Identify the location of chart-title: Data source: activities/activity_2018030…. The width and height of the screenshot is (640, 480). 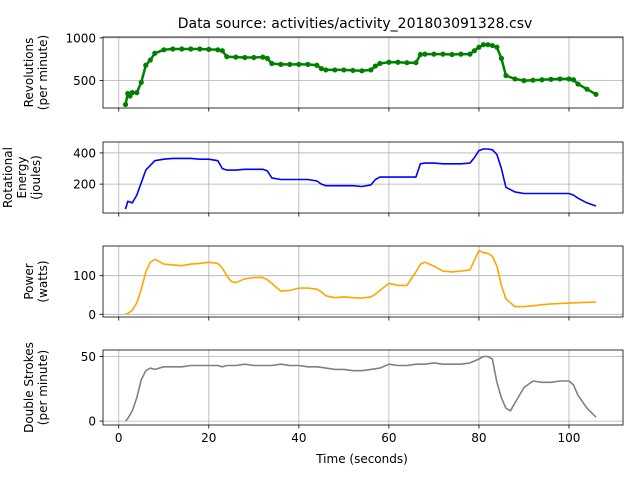
(355, 24).